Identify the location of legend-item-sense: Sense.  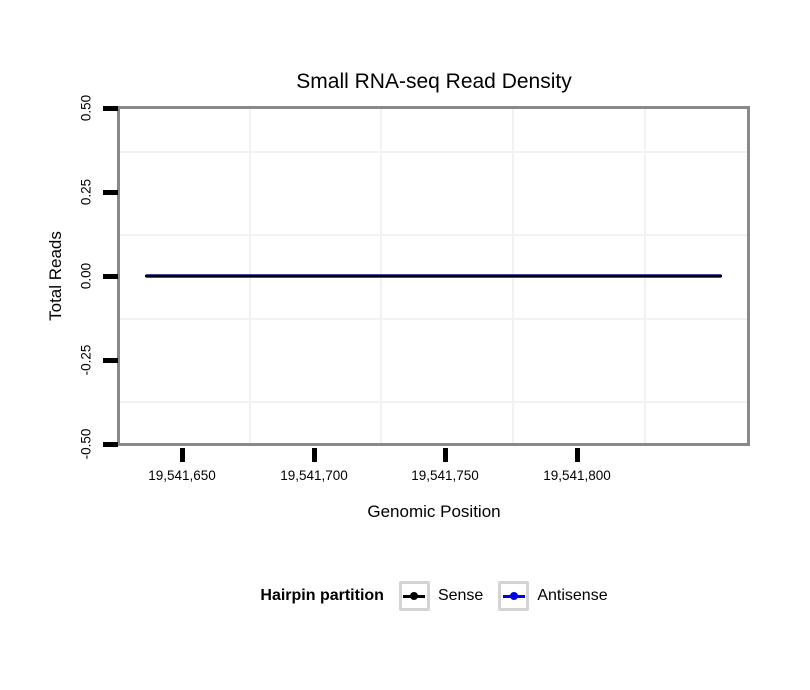
(441, 596).